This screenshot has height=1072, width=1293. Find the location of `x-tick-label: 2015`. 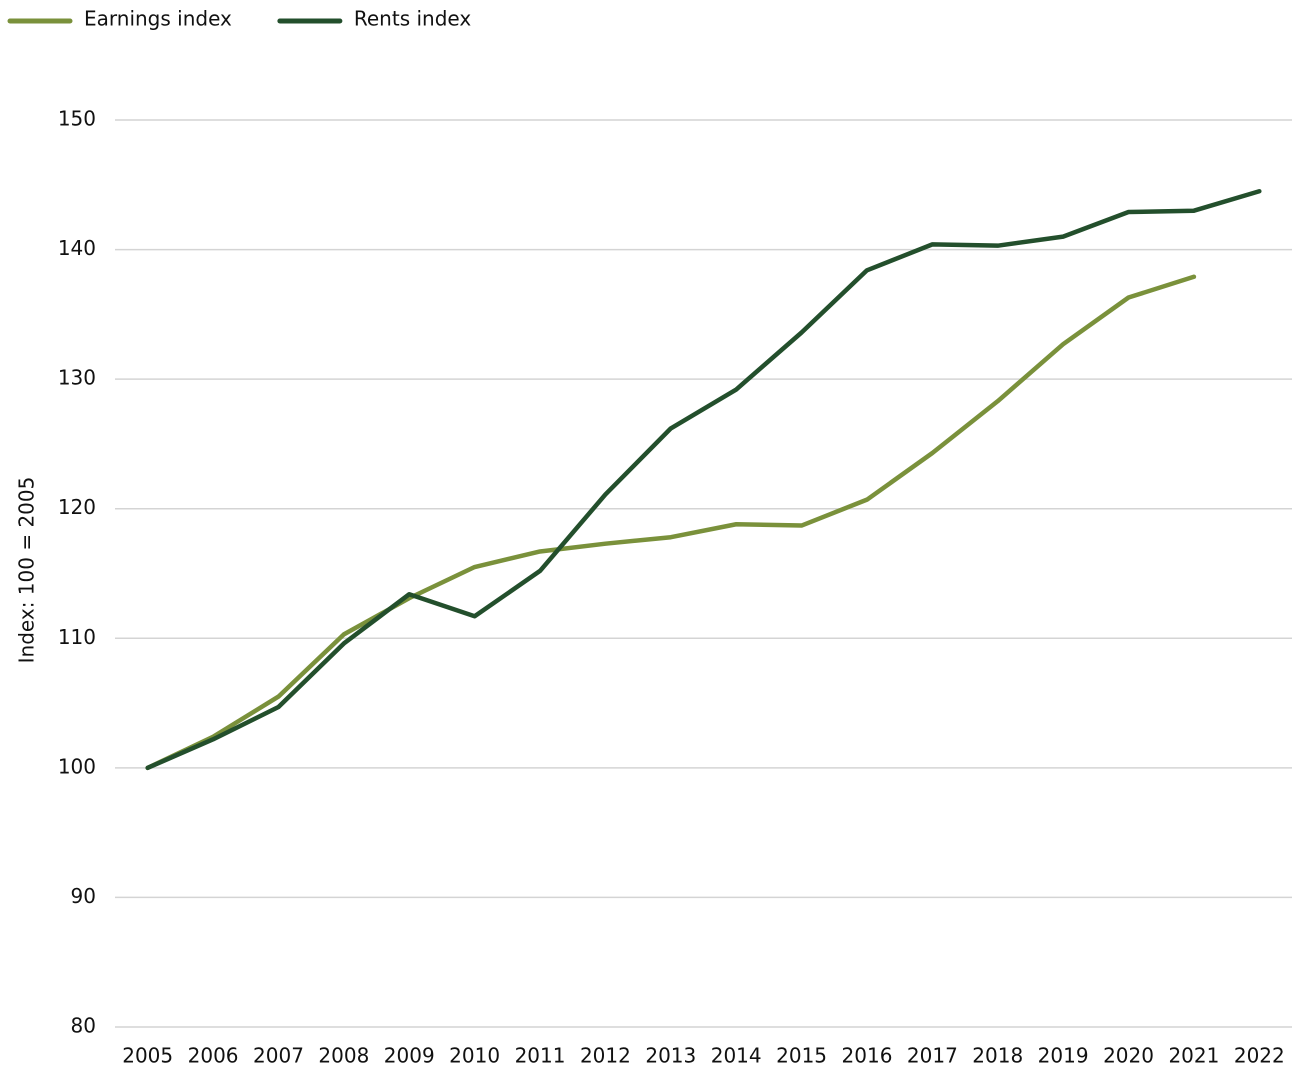

x-tick-label: 2015 is located at coordinates (801, 1056).